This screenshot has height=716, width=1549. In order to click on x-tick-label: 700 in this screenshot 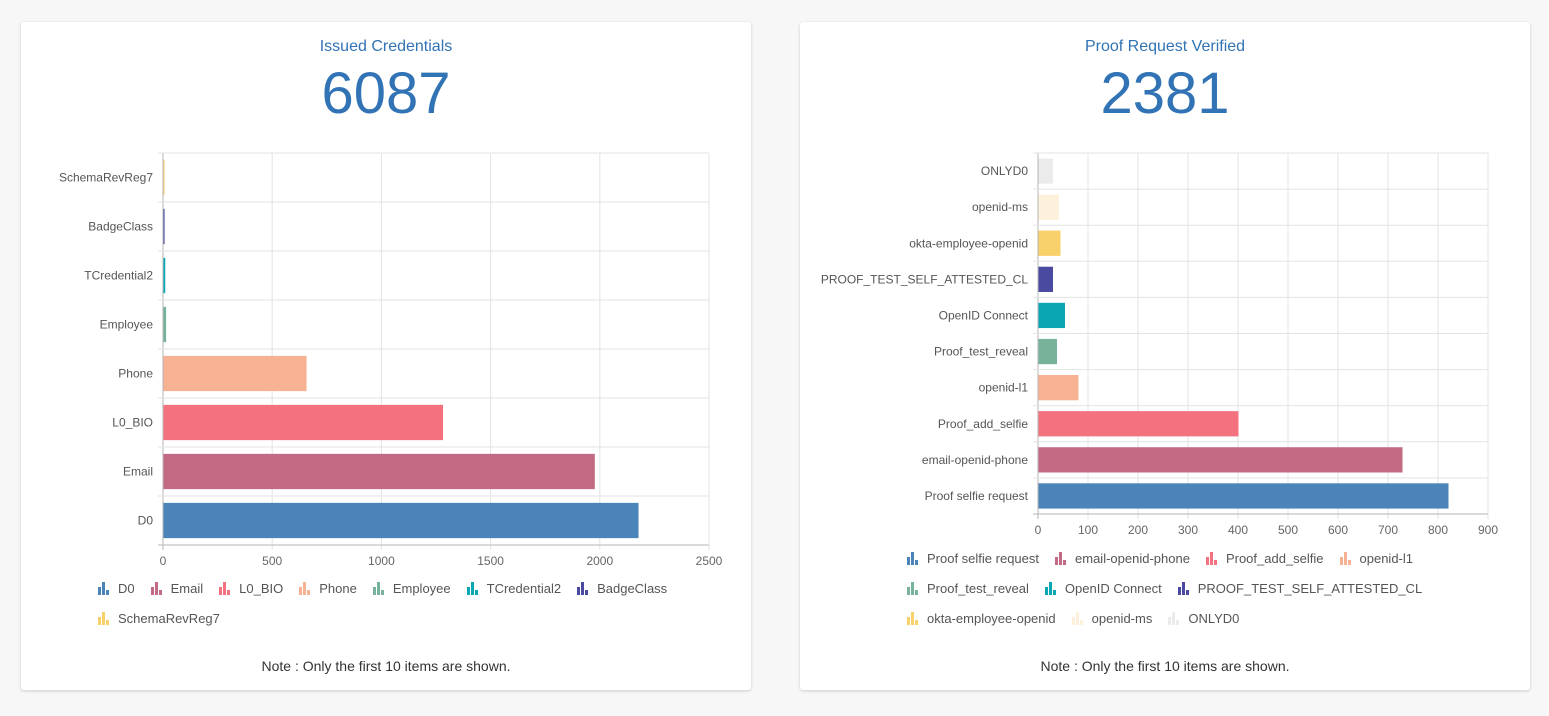, I will do `click(1388, 530)`.